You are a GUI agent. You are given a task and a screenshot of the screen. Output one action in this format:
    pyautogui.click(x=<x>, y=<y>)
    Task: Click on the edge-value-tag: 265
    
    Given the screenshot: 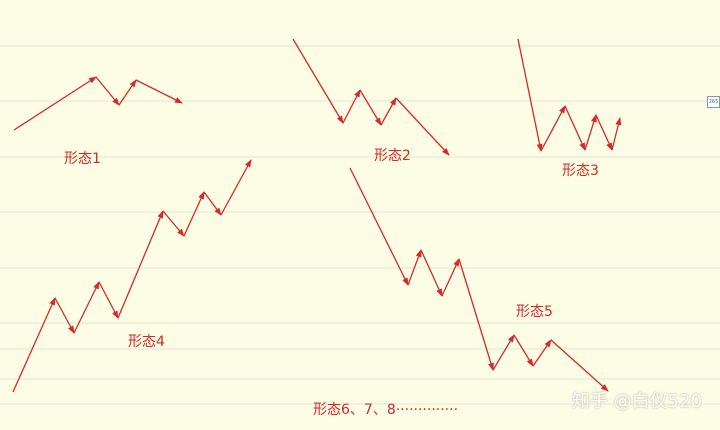 What is the action you would take?
    pyautogui.click(x=713, y=102)
    